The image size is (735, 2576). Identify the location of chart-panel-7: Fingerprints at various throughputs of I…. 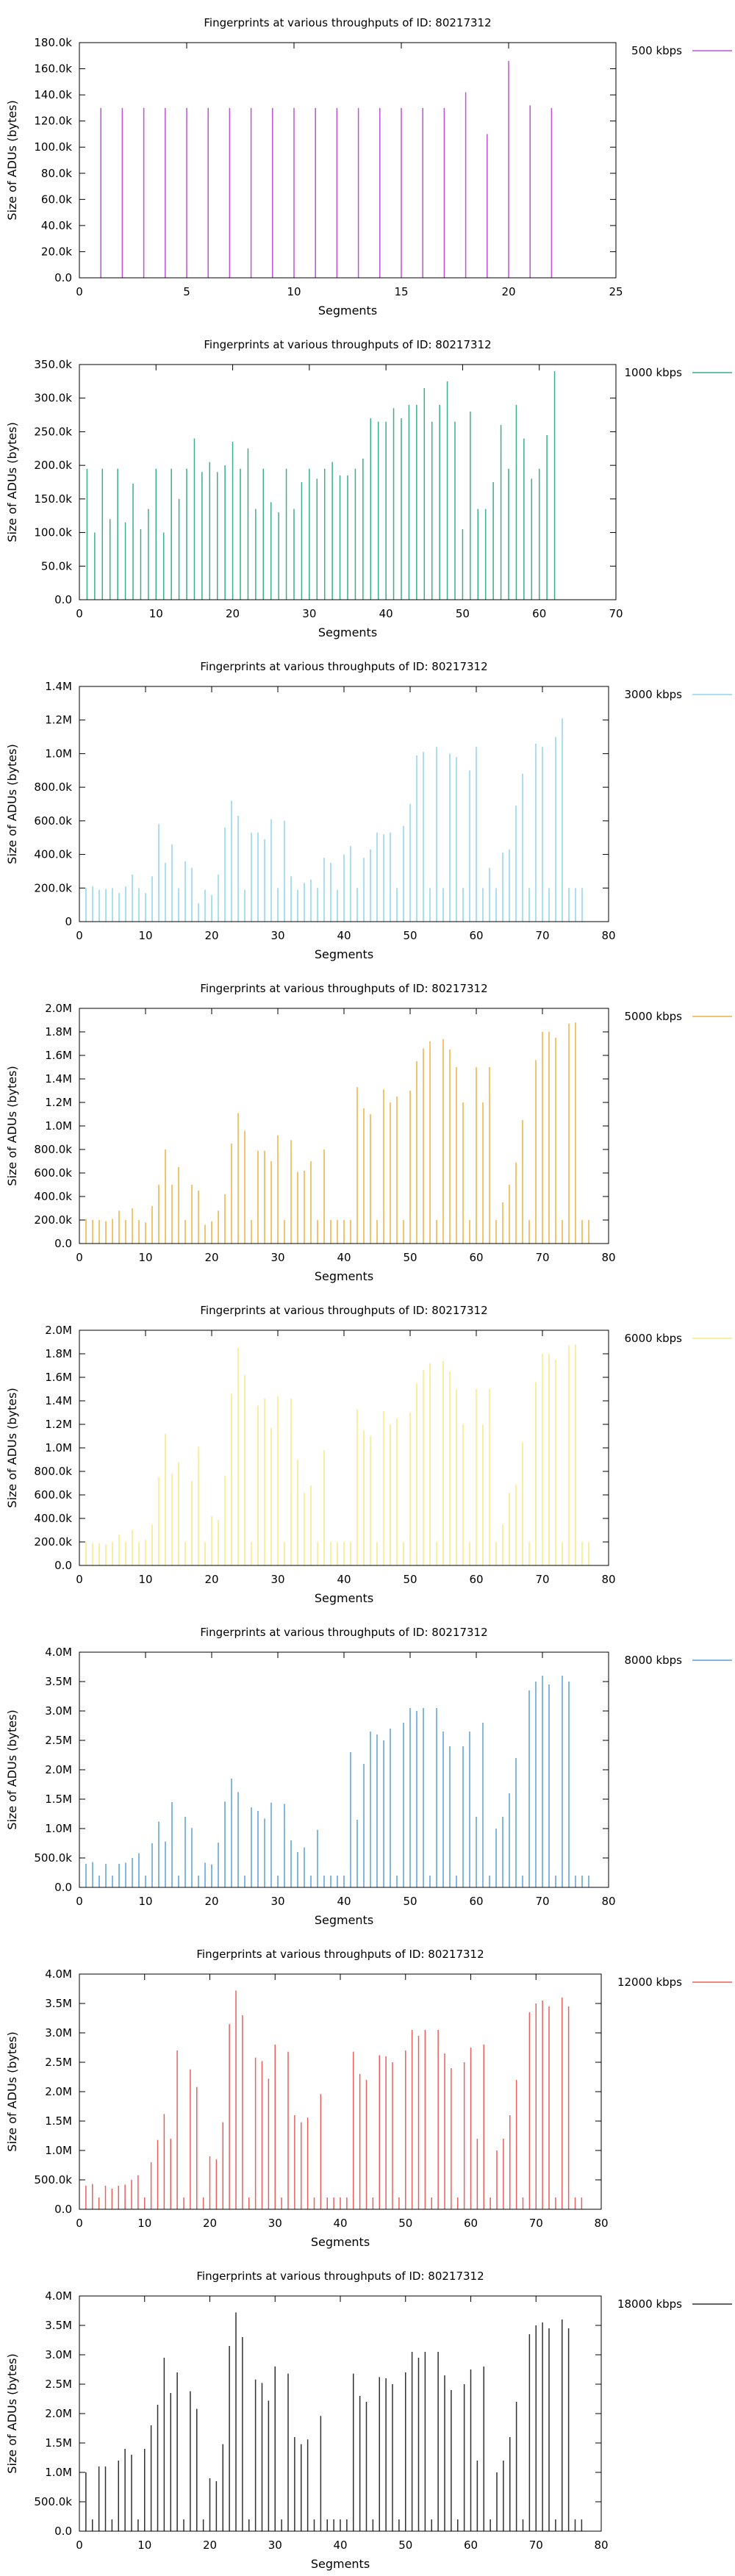
(368, 2098).